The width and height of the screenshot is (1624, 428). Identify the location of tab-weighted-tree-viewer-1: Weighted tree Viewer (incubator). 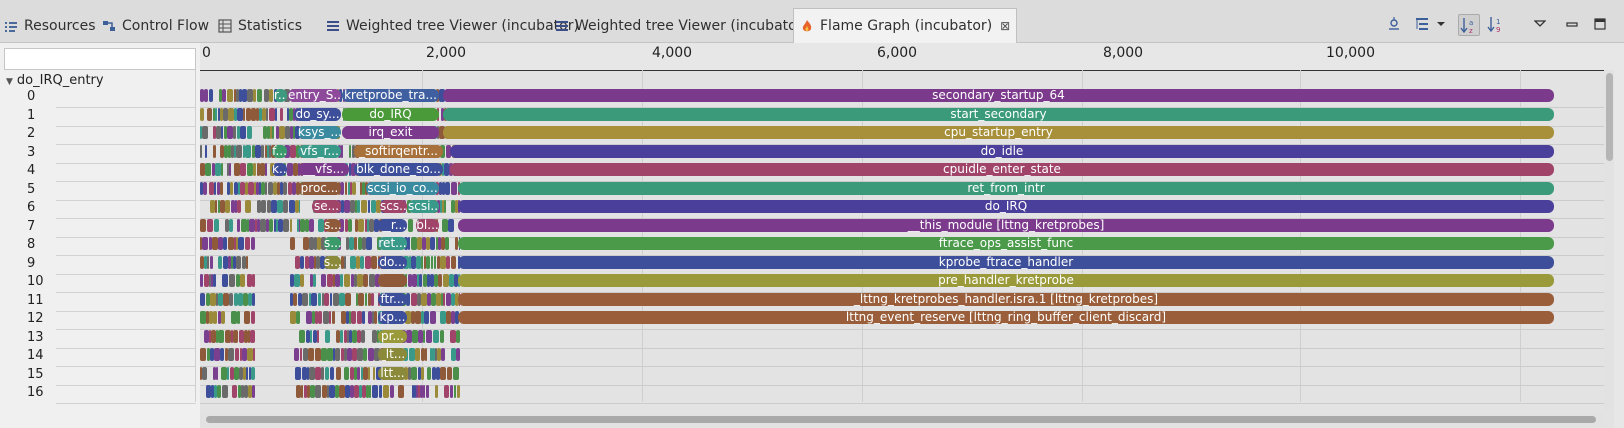
(452, 25).